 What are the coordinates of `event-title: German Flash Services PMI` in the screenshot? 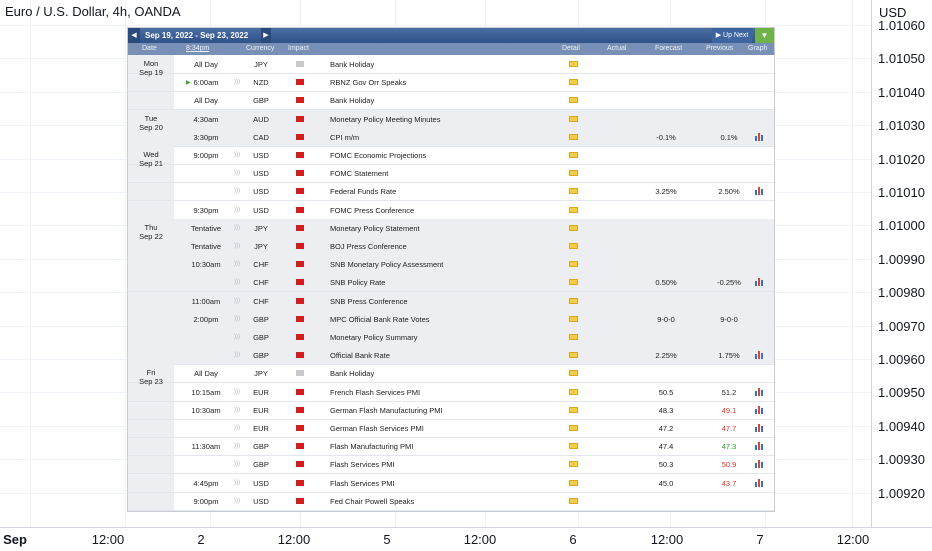 It's located at (377, 428).